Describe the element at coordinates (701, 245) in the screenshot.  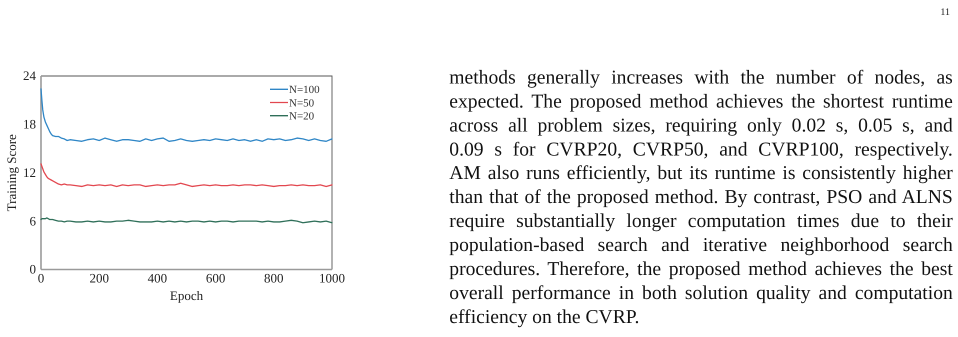
I see `text: population-based search and iterative neighborhood search` at that location.